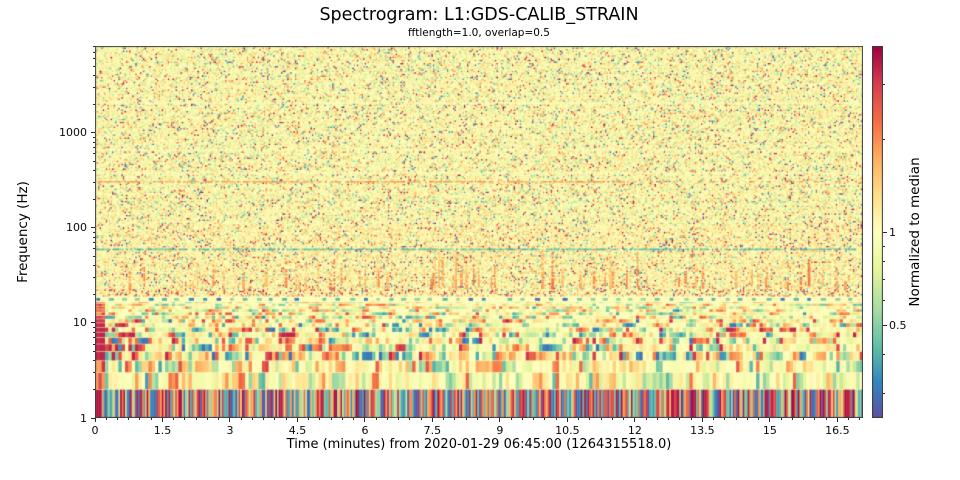 This screenshot has width=960, height=480. I want to click on y-tick-label: 100, so click(76, 228).